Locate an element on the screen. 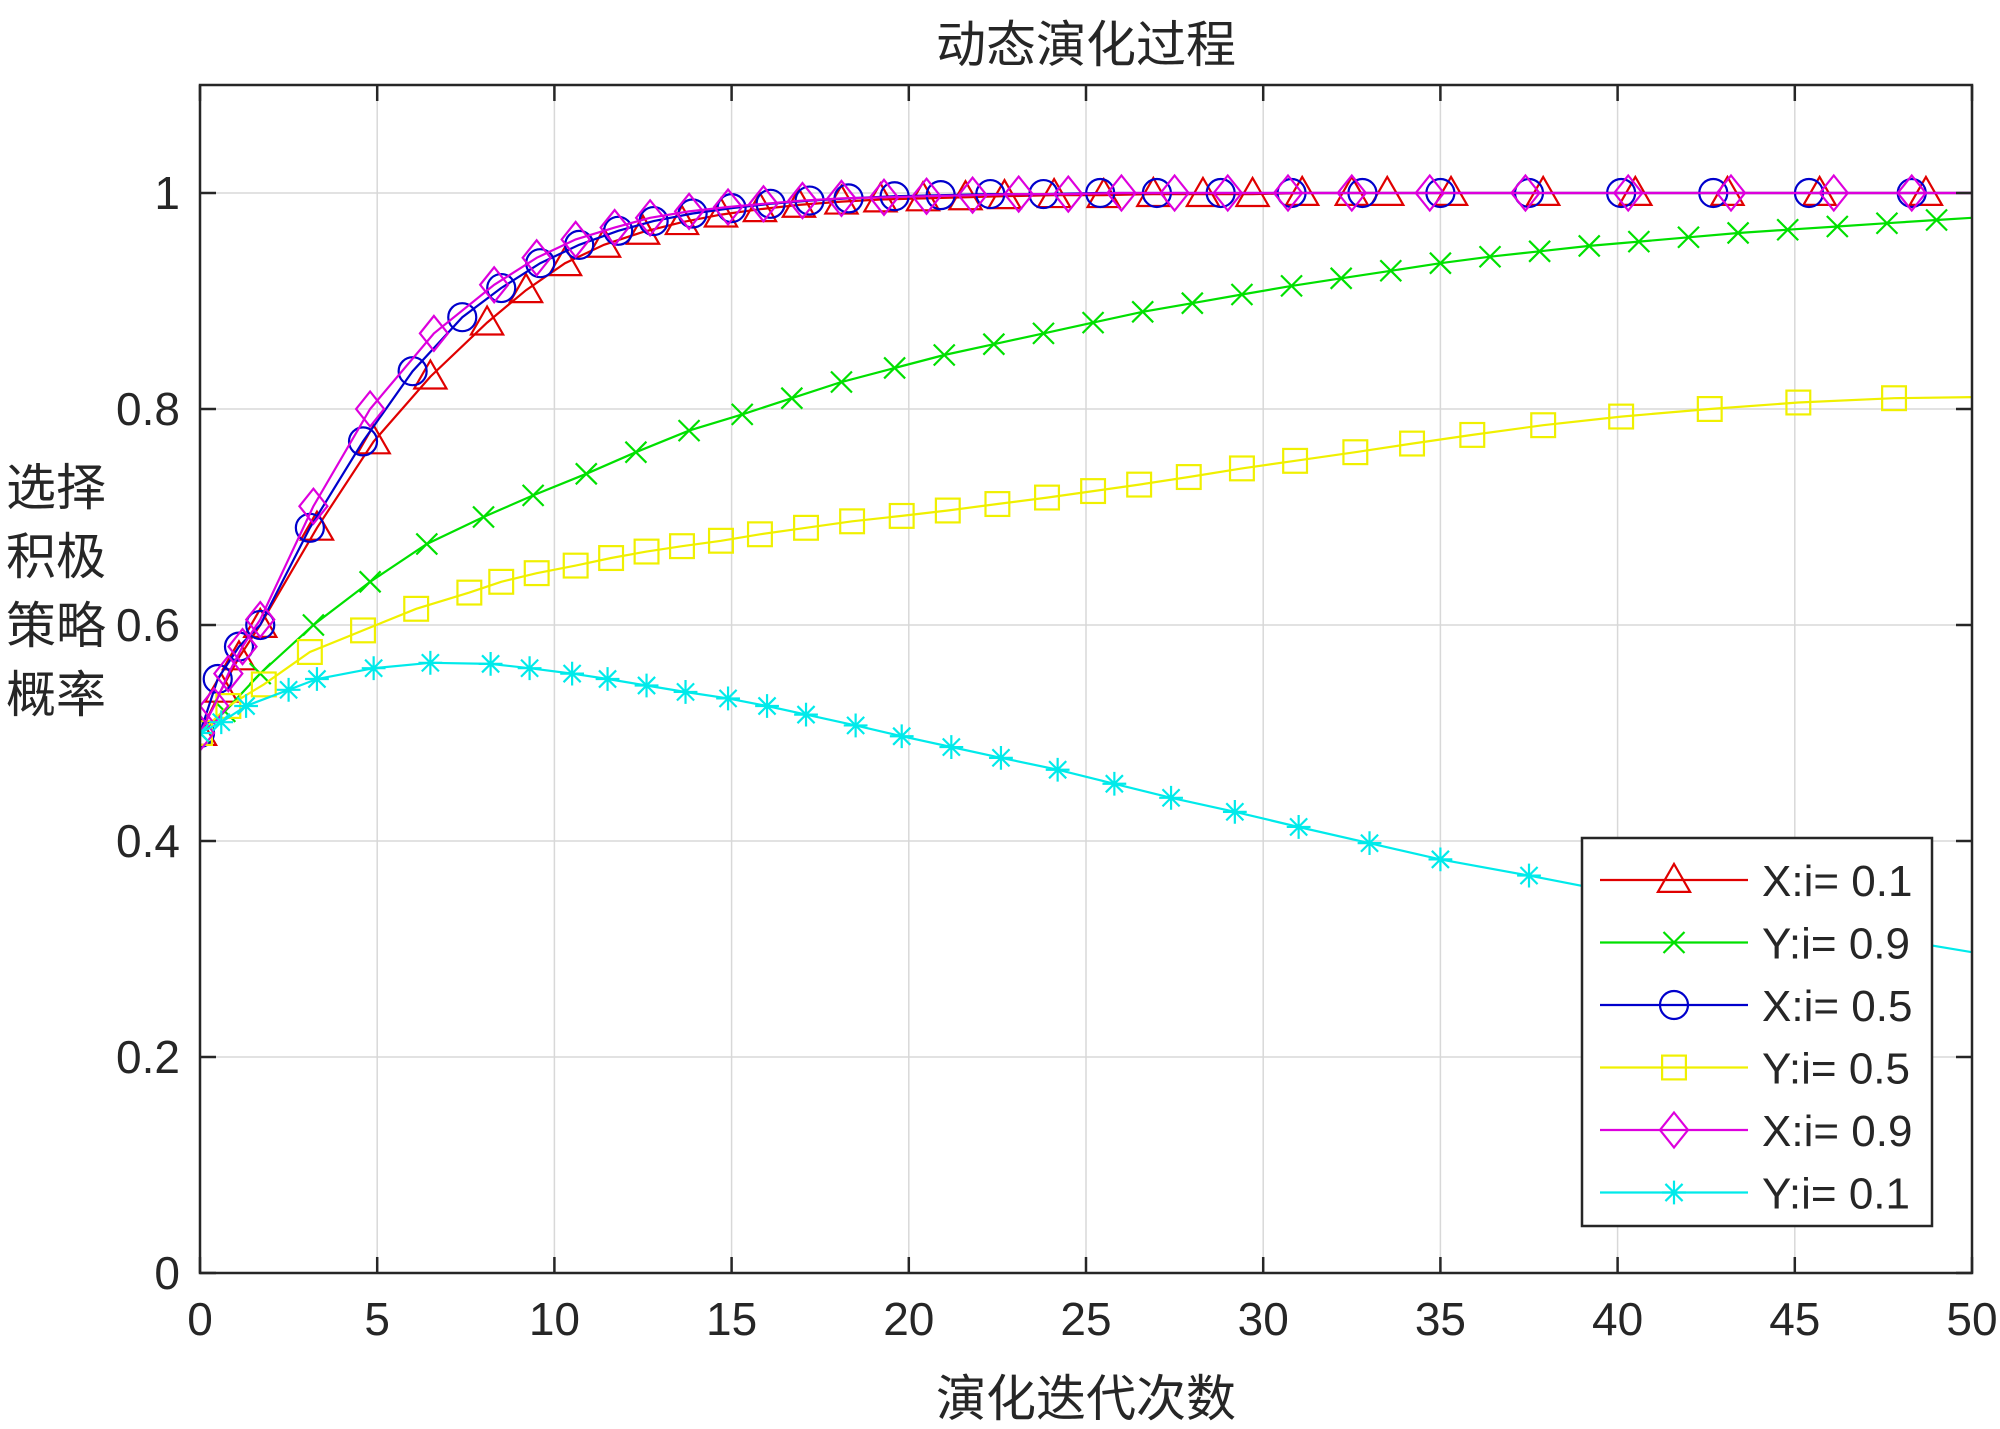  y-axis-label-line: 概率 is located at coordinates (56, 695).